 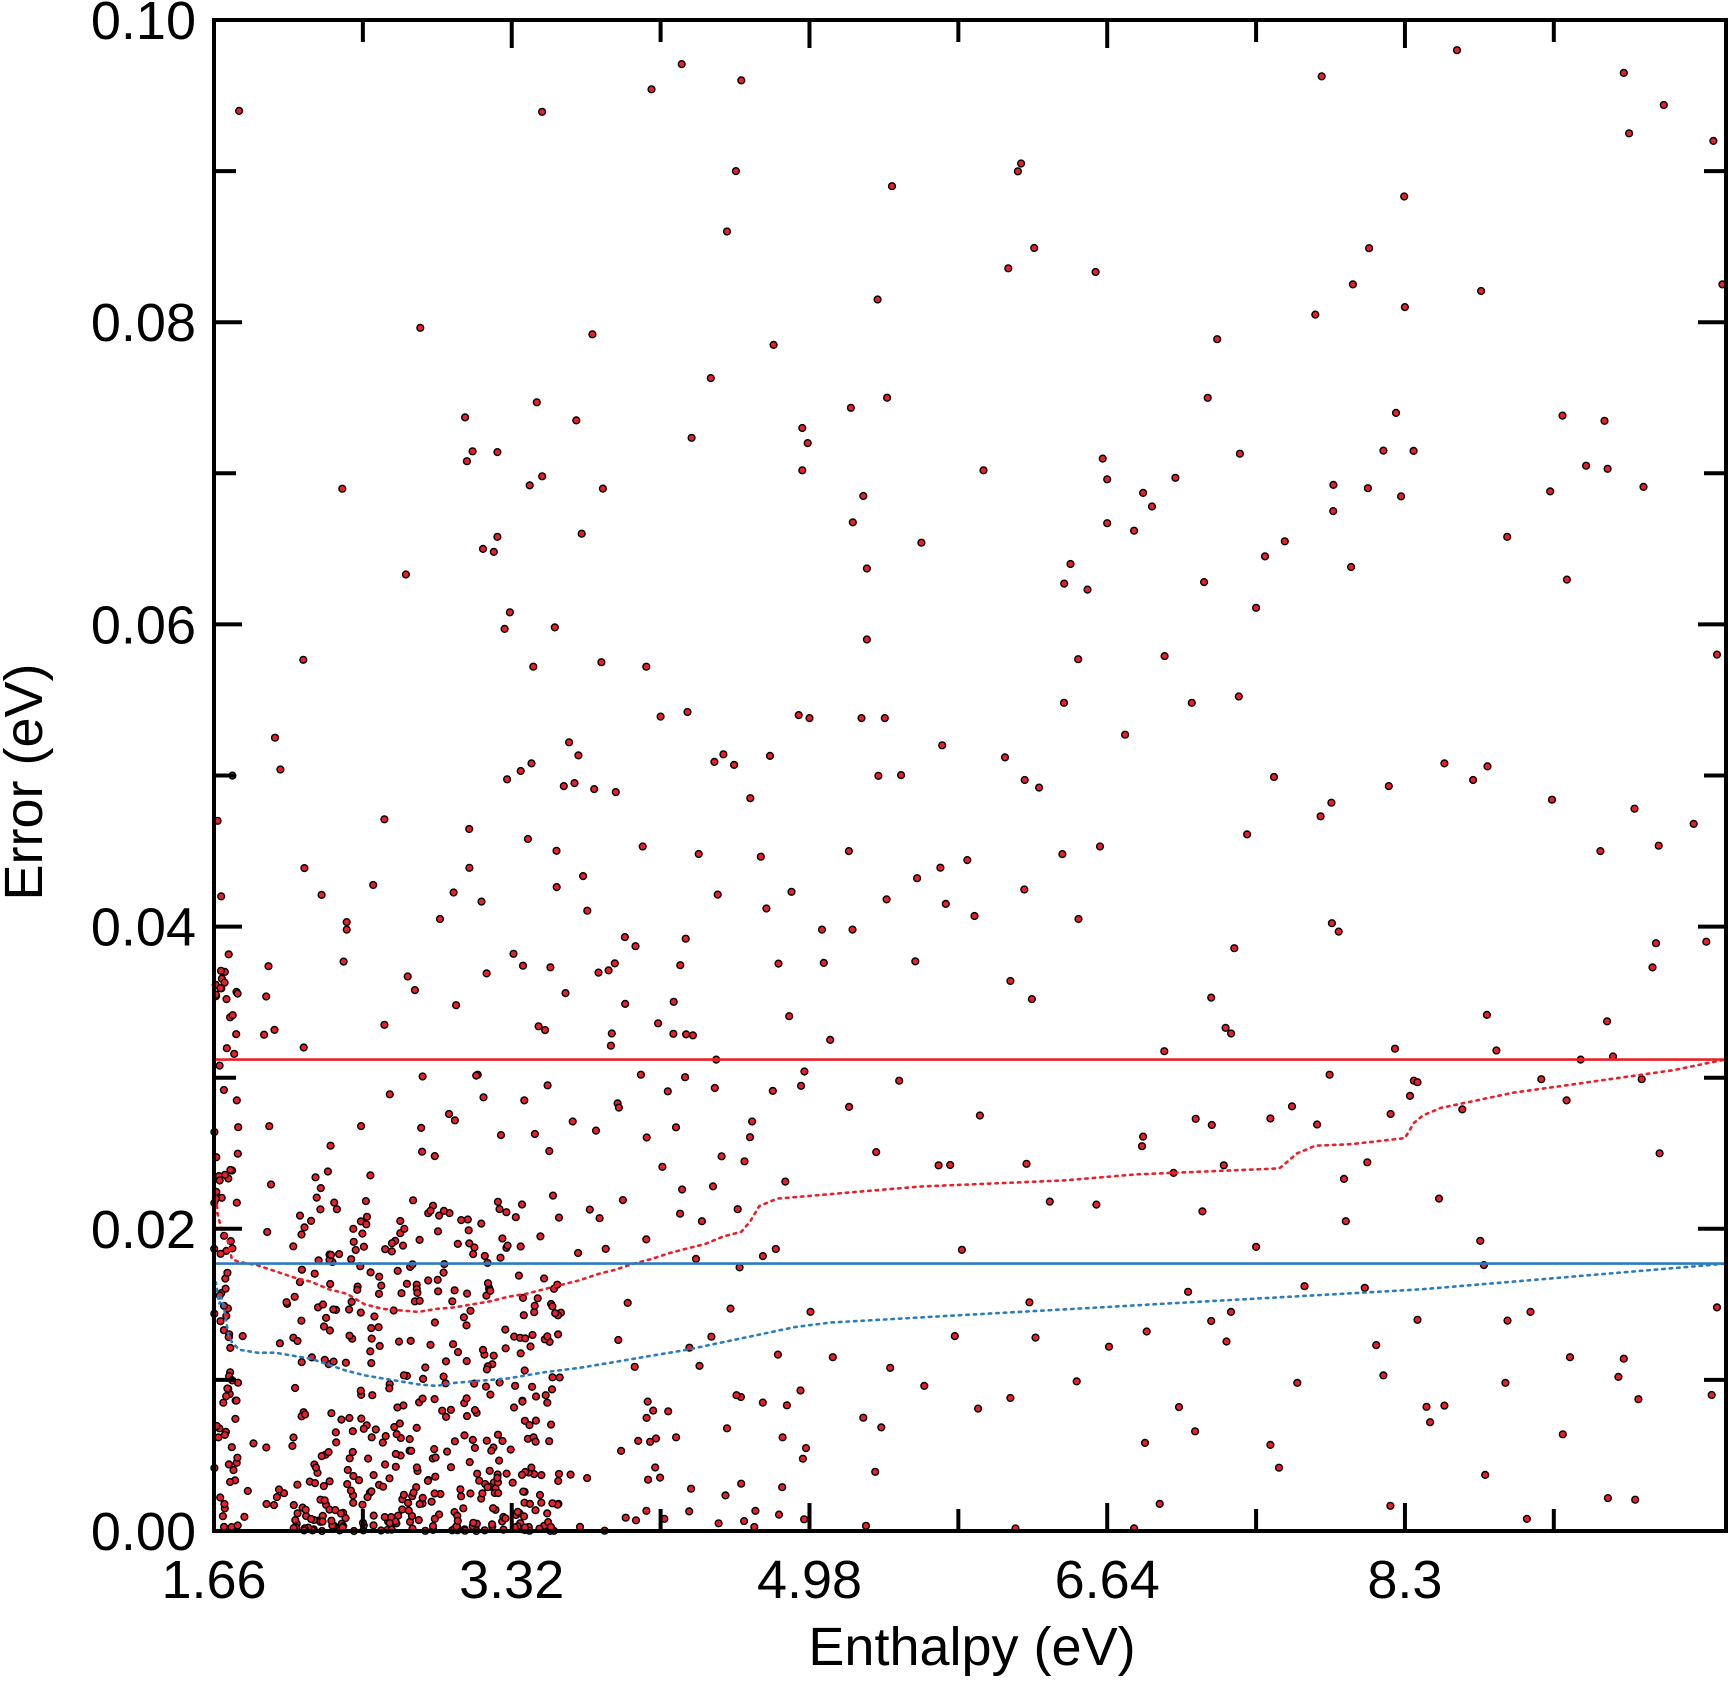 I want to click on blue-dotted-curve, so click(x=970, y=1325).